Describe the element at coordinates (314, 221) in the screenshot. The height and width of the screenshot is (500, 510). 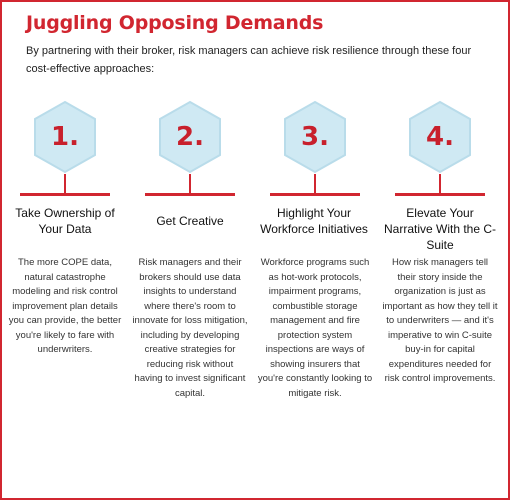
I see `step-3-heading: Highlight Your Workforce Initiatives` at that location.